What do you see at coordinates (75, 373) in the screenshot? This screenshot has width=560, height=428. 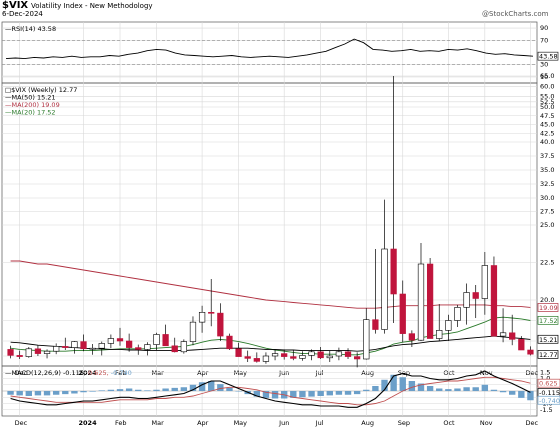 I see `macd-legend-value: -0.115,` at bounding box center [75, 373].